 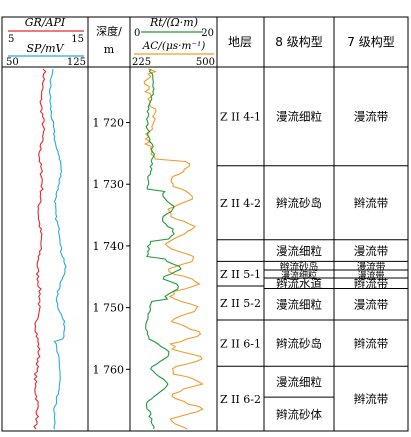 I want to click on sp-min-label: 50, so click(x=12, y=62).